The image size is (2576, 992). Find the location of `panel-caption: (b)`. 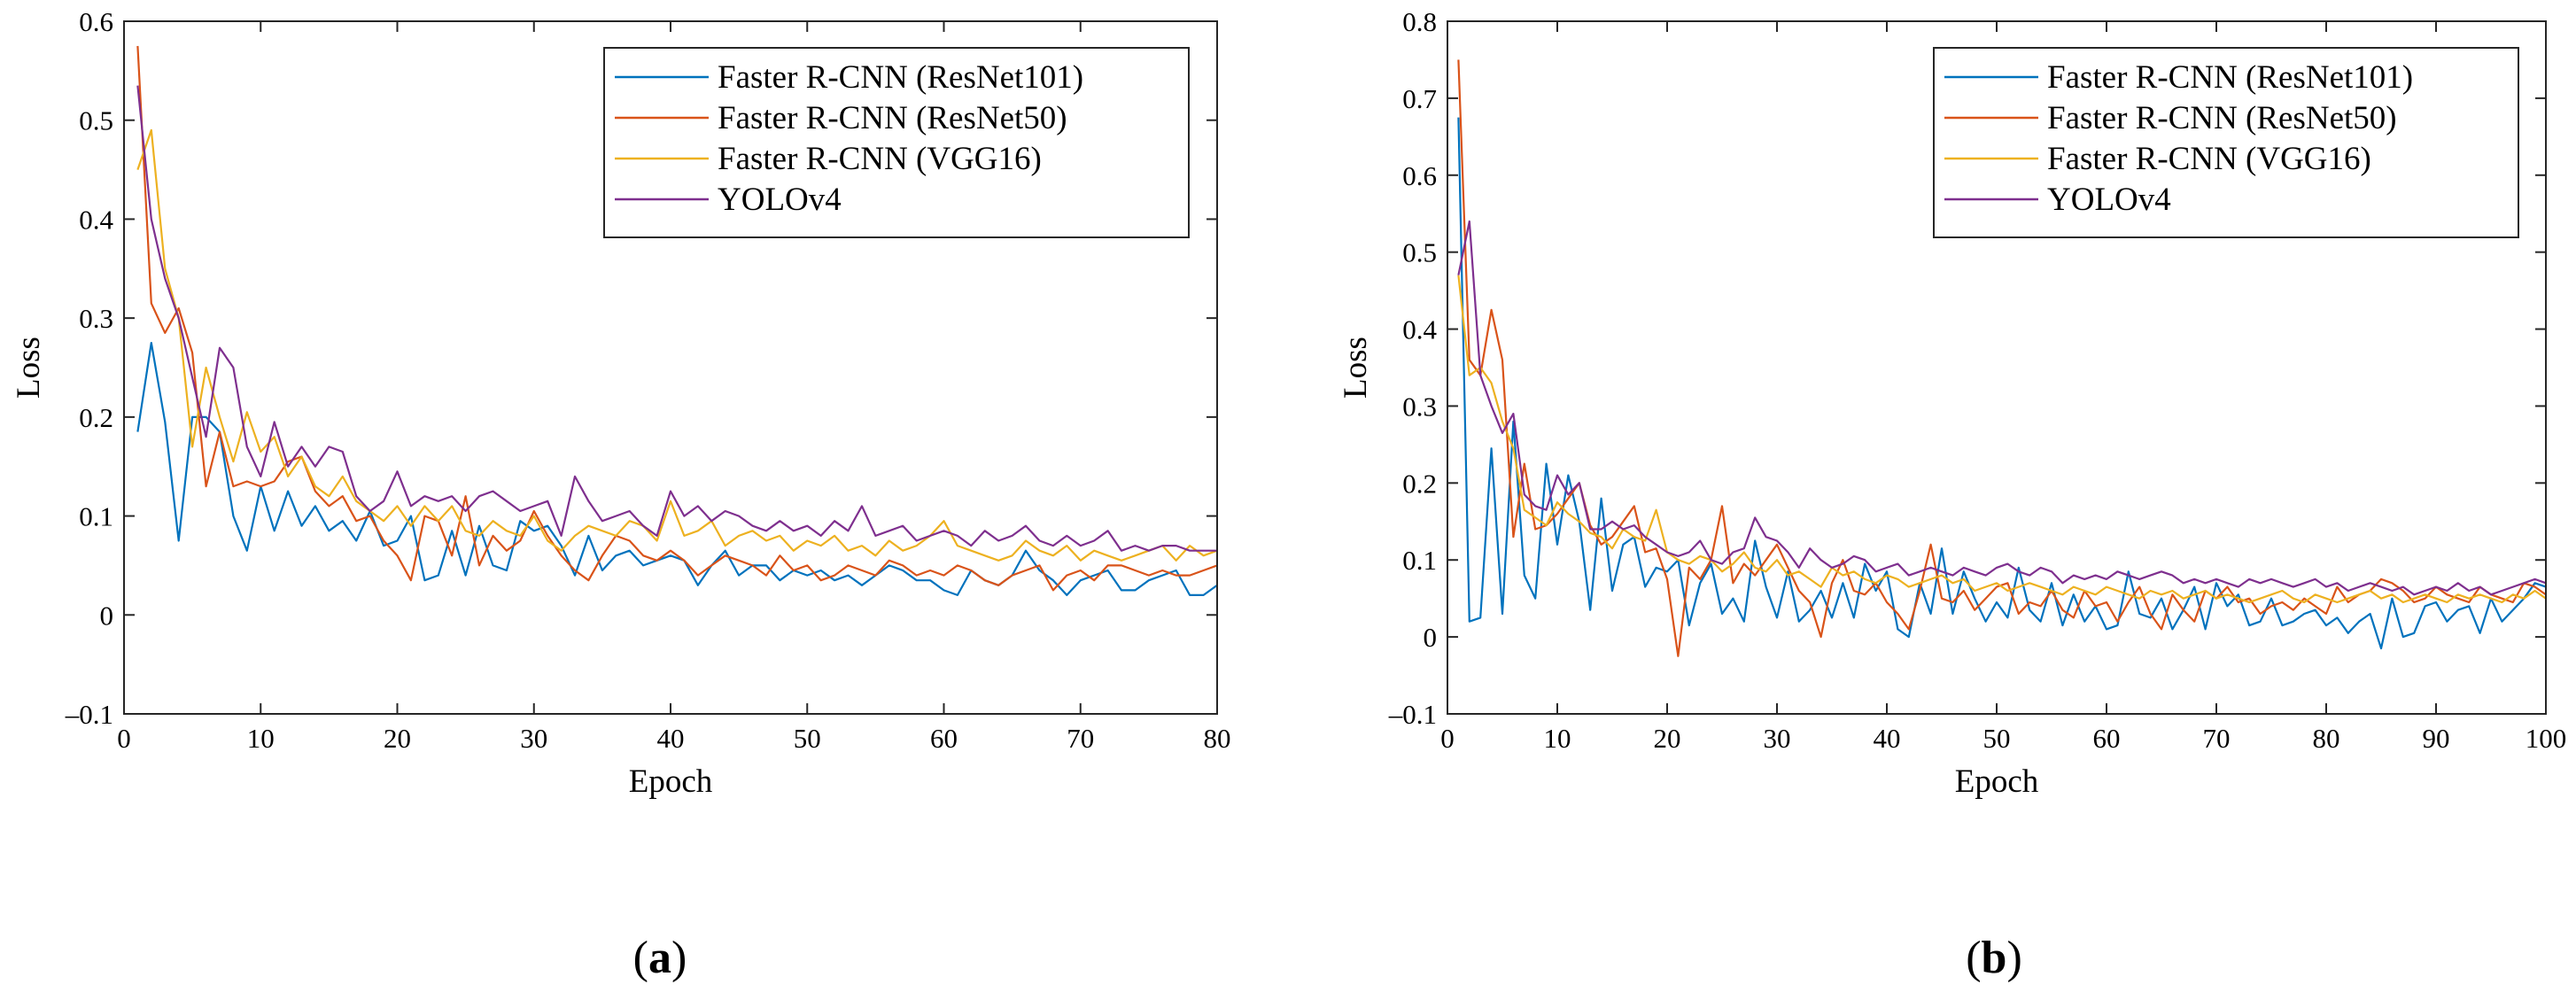

panel-caption: (b) is located at coordinates (1994, 958).